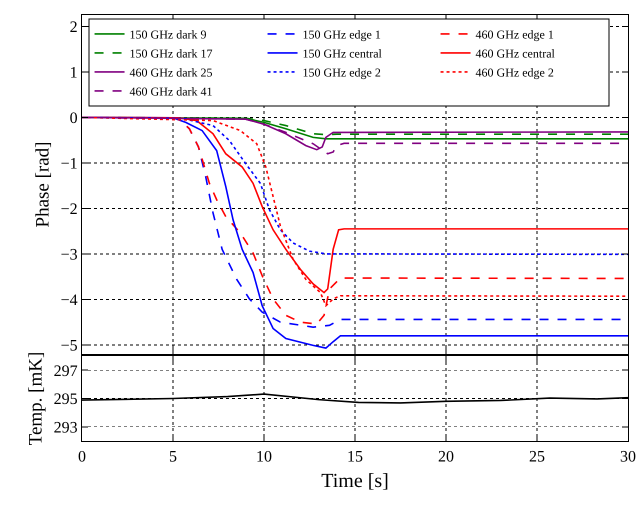  Describe the element at coordinates (173, 457) in the screenshot. I see `x-tick-label: 5` at that location.